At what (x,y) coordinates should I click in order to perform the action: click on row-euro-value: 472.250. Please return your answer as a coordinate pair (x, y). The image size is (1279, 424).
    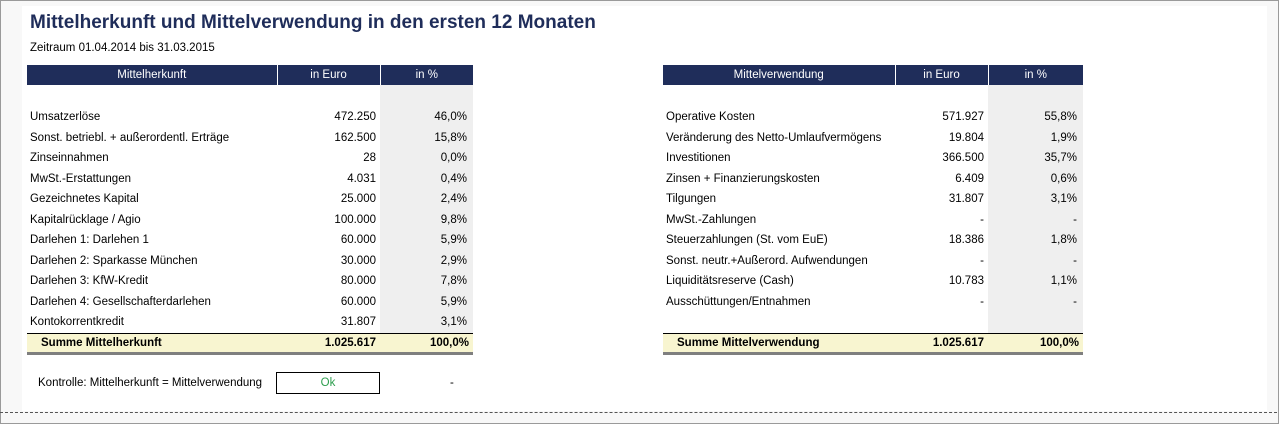
    Looking at the image, I should click on (355, 117).